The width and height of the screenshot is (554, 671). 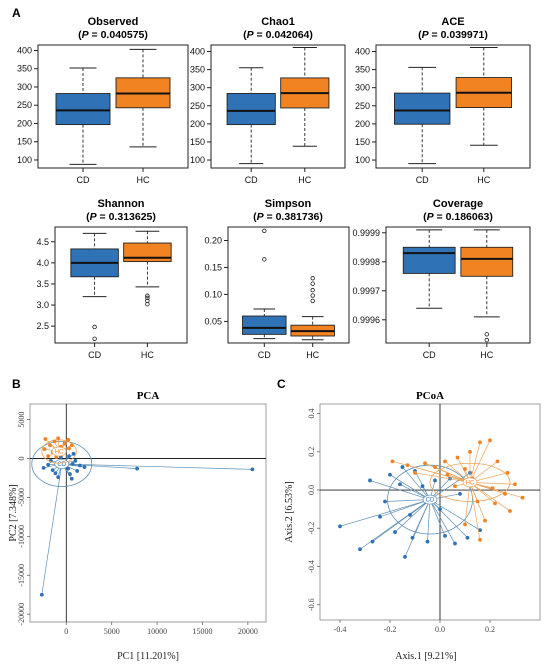 What do you see at coordinates (281, 384) in the screenshot?
I see `panel-label-c: C` at bounding box center [281, 384].